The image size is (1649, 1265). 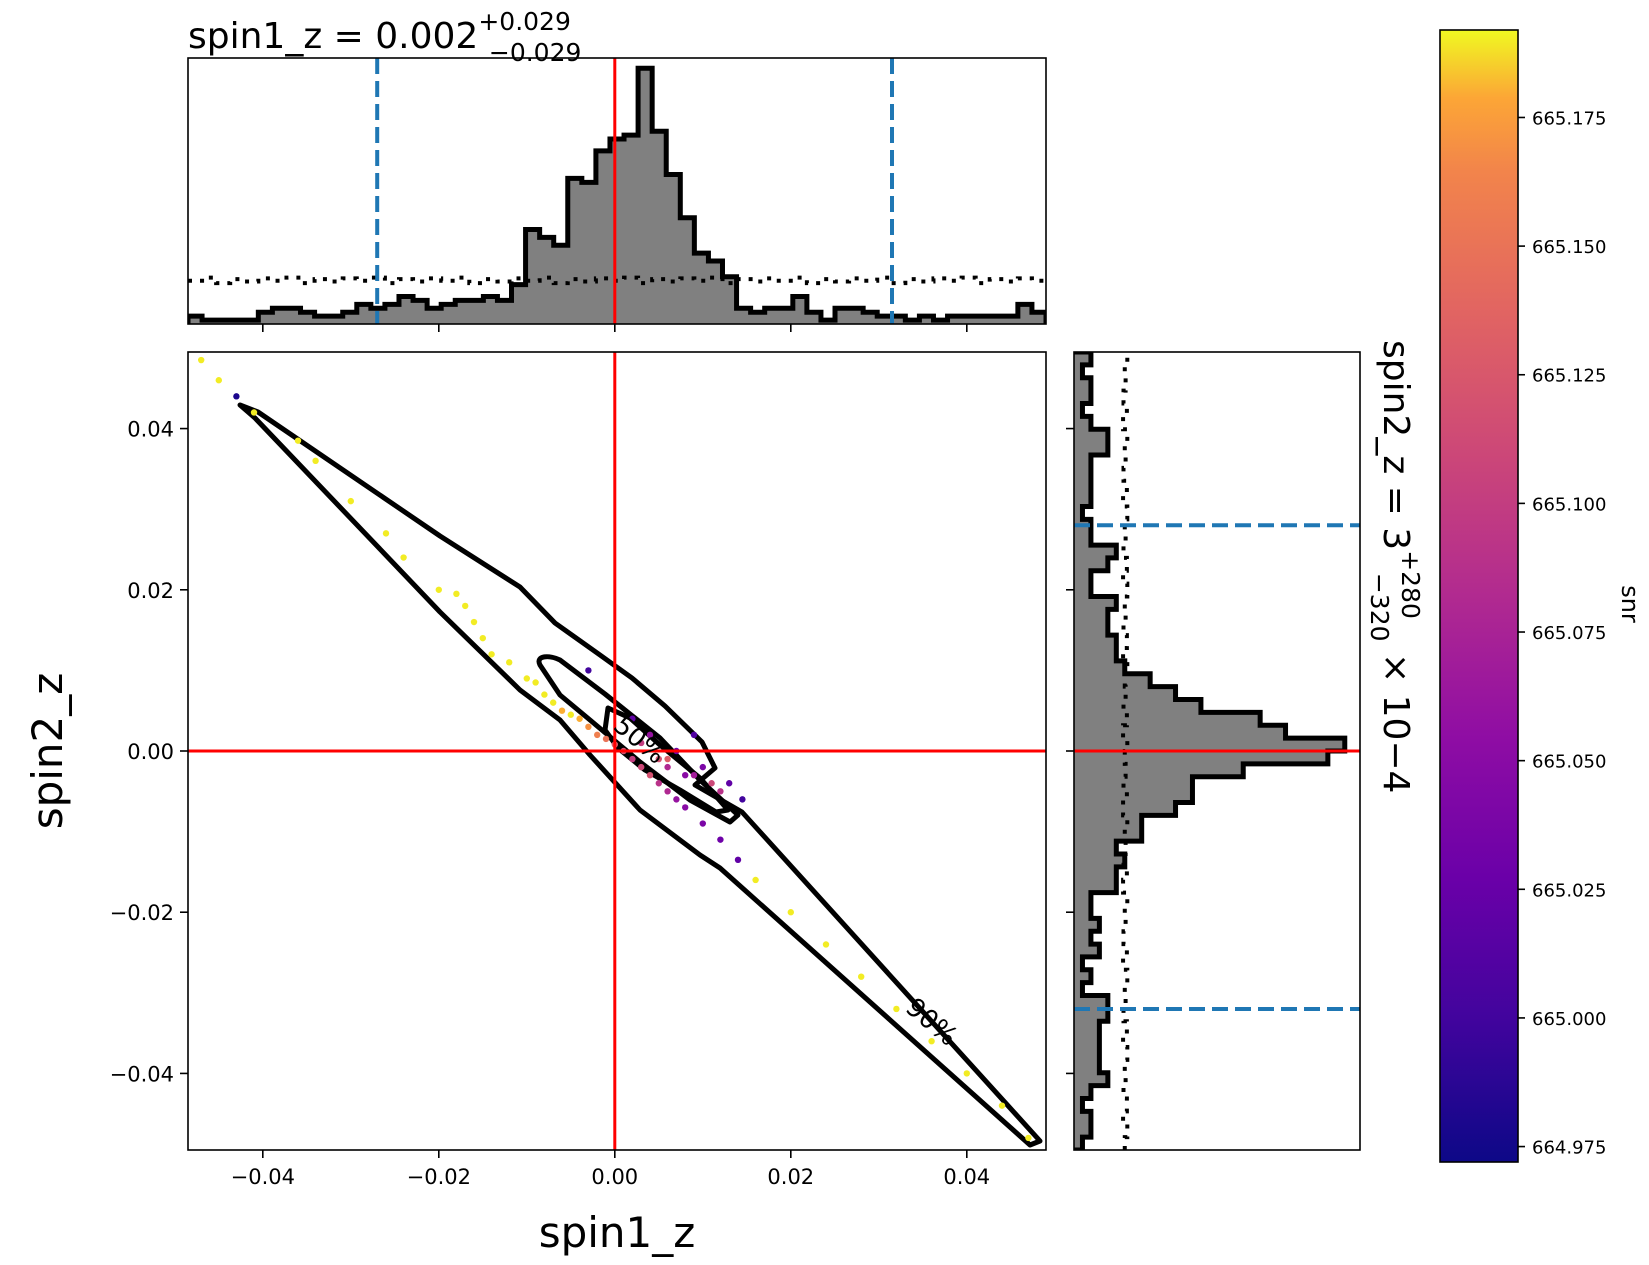 I want to click on right-histogram-panel: spin2_z = 3+280−320 × 10−4, so click(x=1245, y=745).